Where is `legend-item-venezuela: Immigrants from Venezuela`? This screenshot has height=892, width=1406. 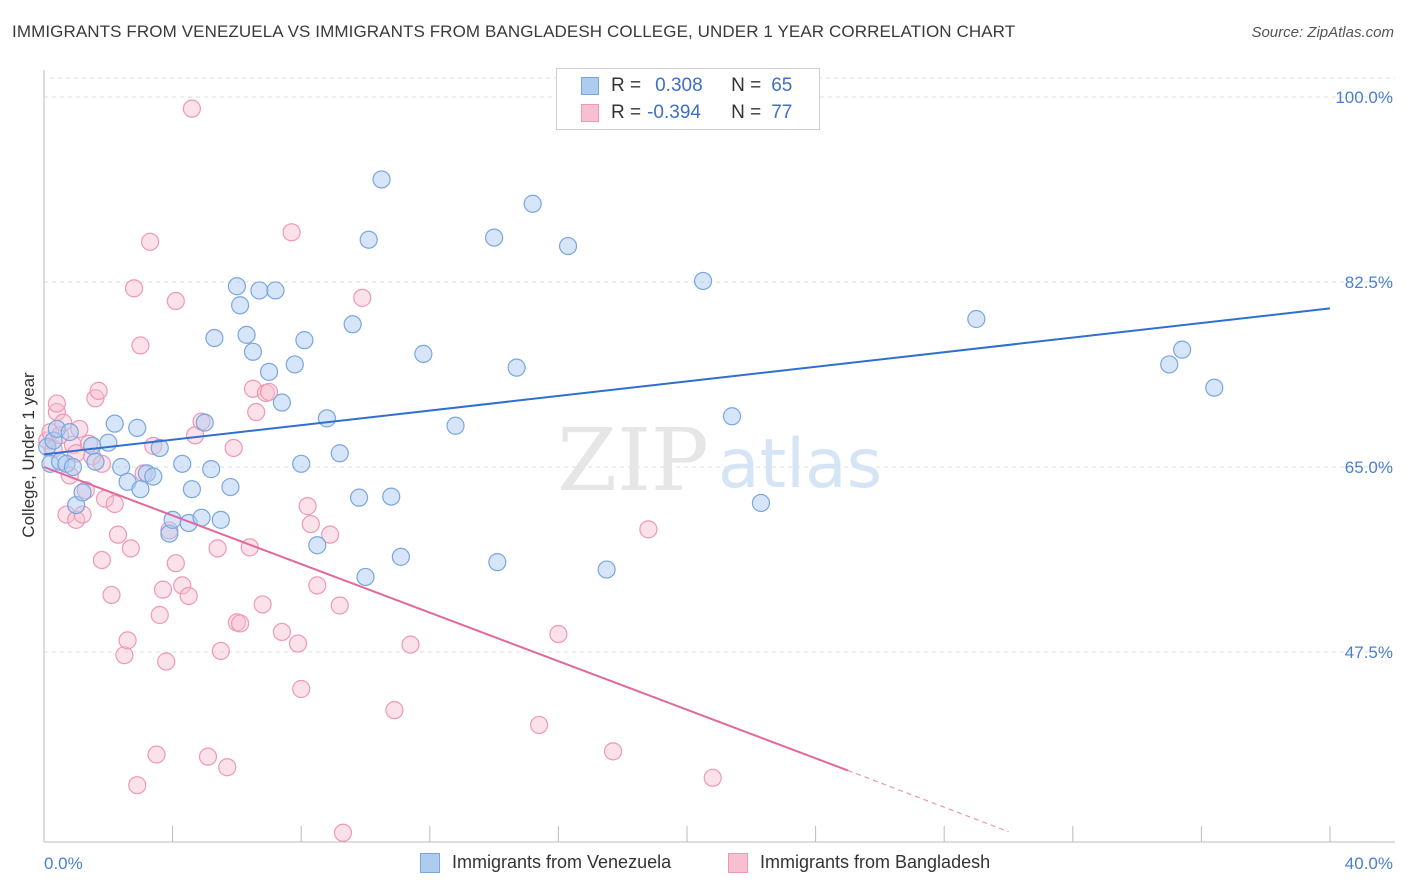
legend-item-venezuela: Immigrants from Venezuela is located at coordinates (545, 862).